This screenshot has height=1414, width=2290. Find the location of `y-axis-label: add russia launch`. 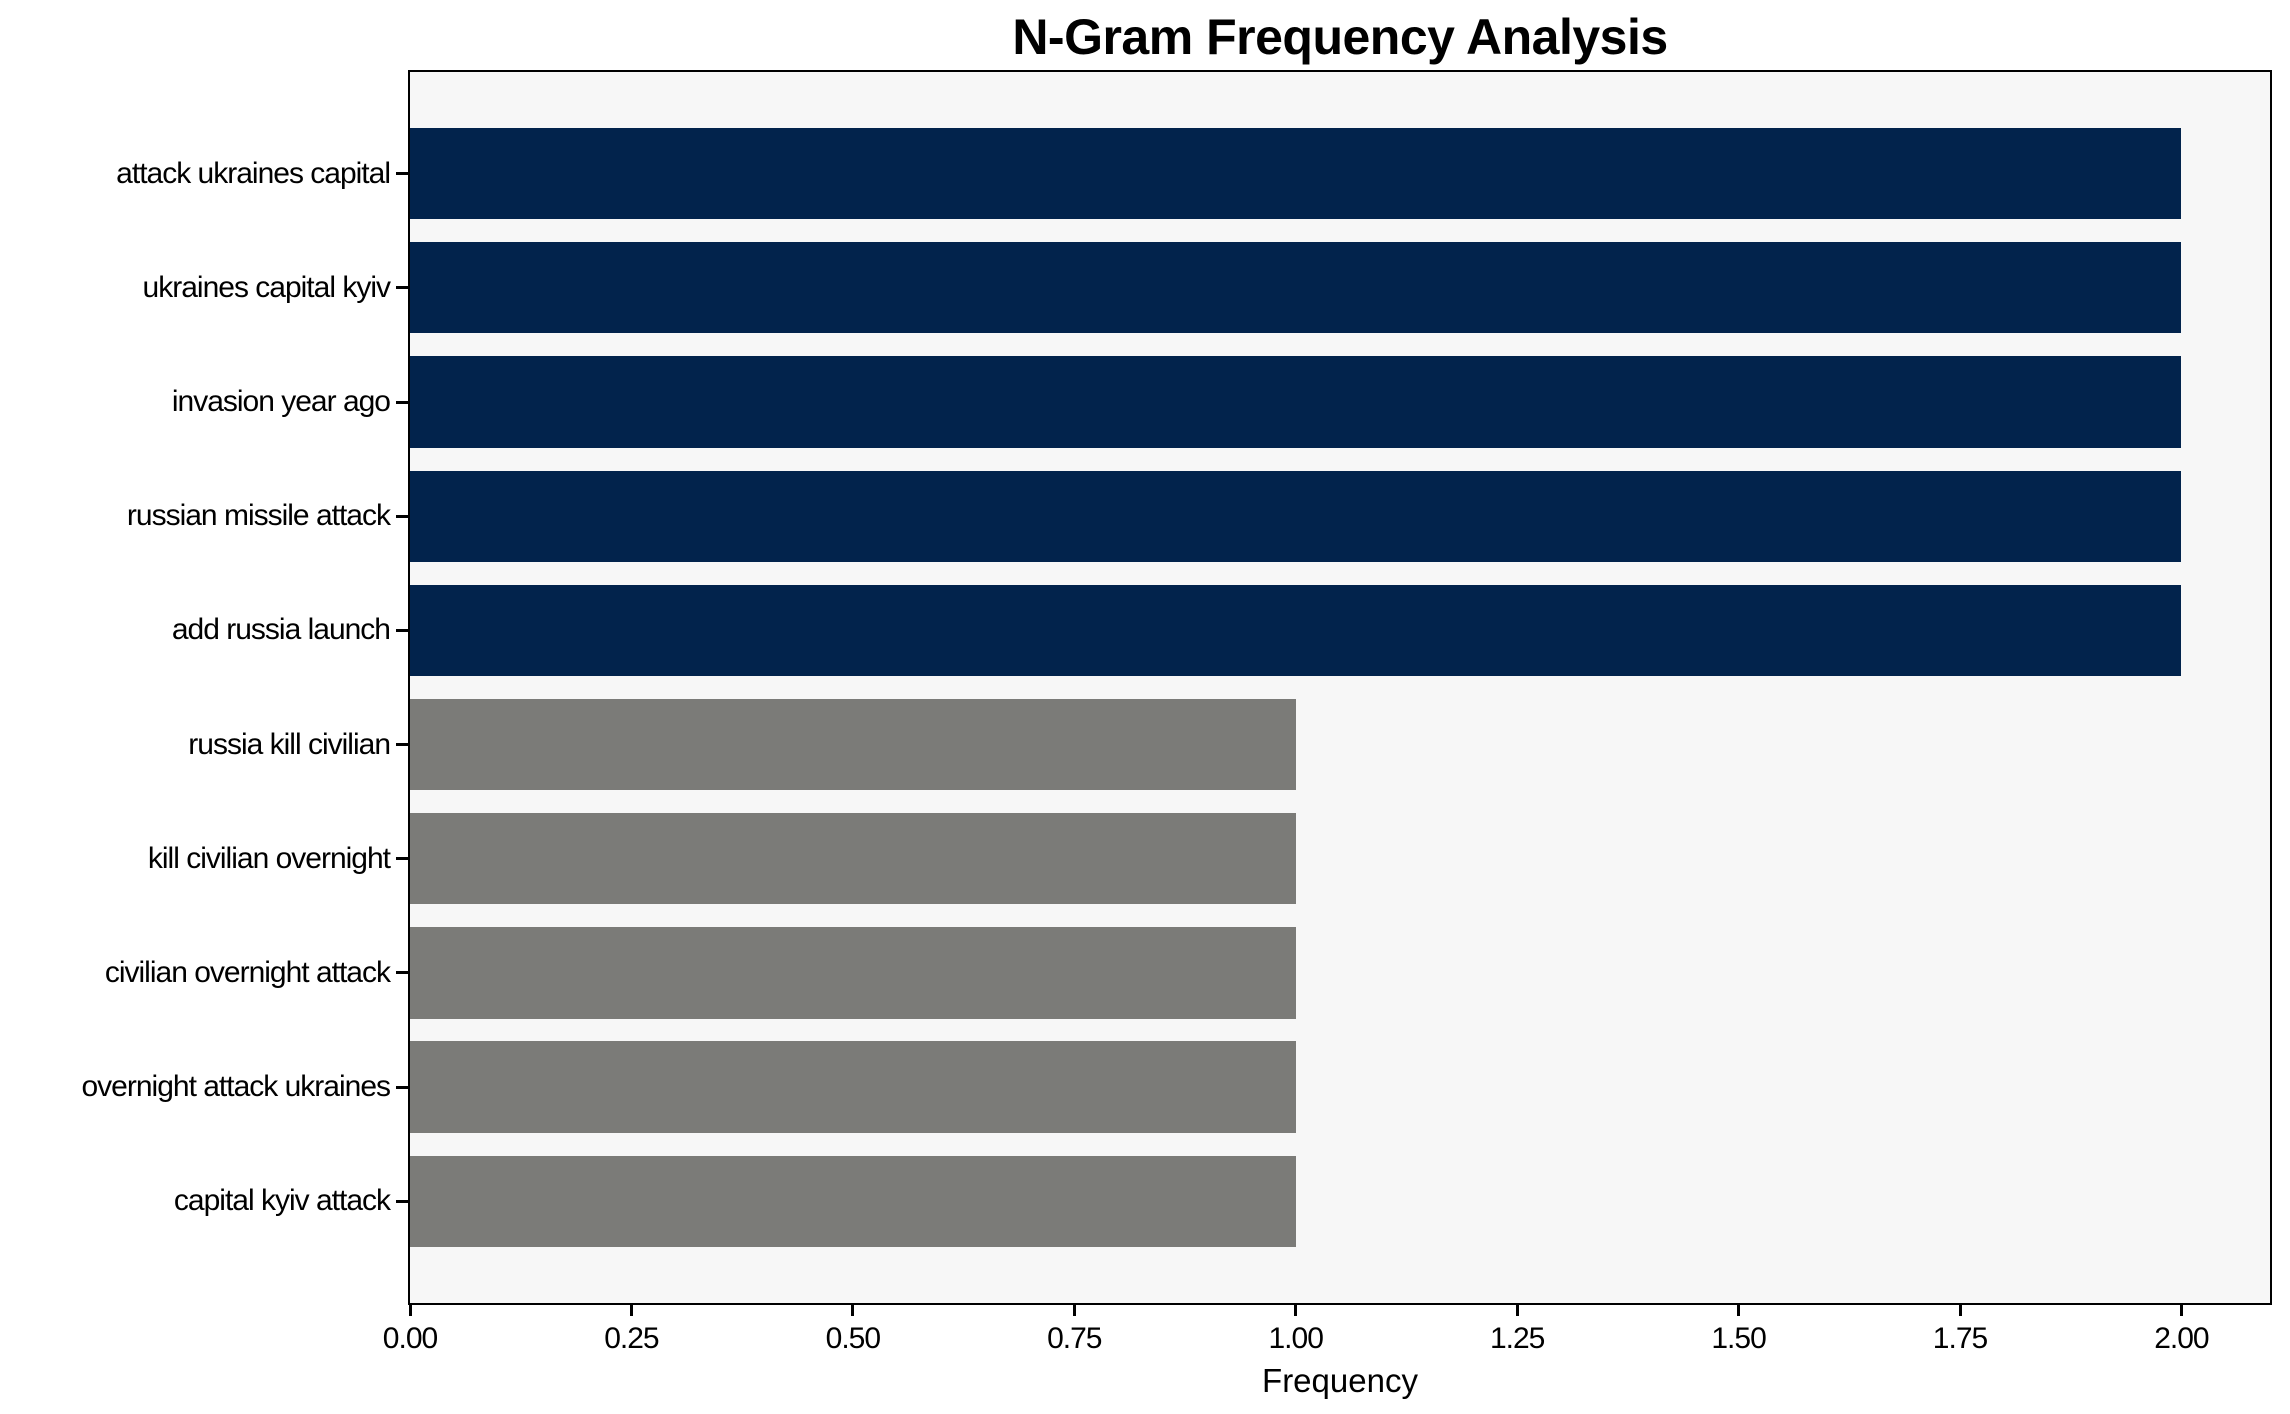

y-axis-label: add russia launch is located at coordinates (281, 630).